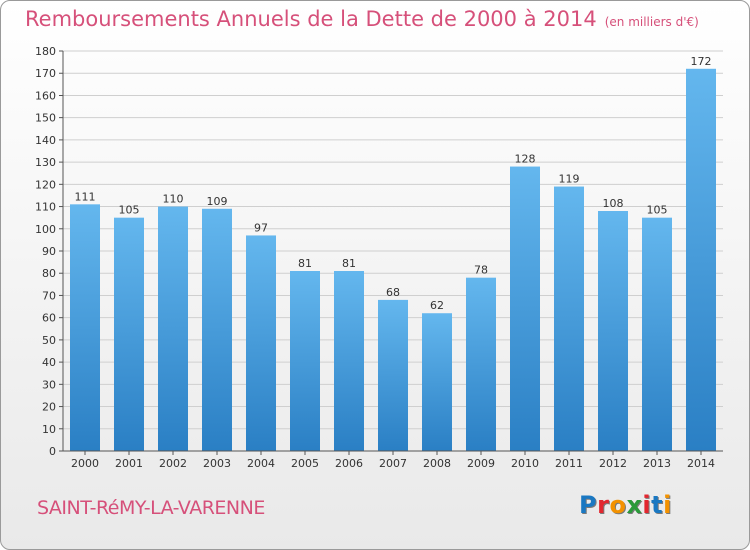 The height and width of the screenshot is (550, 750). Describe the element at coordinates (305, 463) in the screenshot. I see `x-tick-label: 2005` at that location.